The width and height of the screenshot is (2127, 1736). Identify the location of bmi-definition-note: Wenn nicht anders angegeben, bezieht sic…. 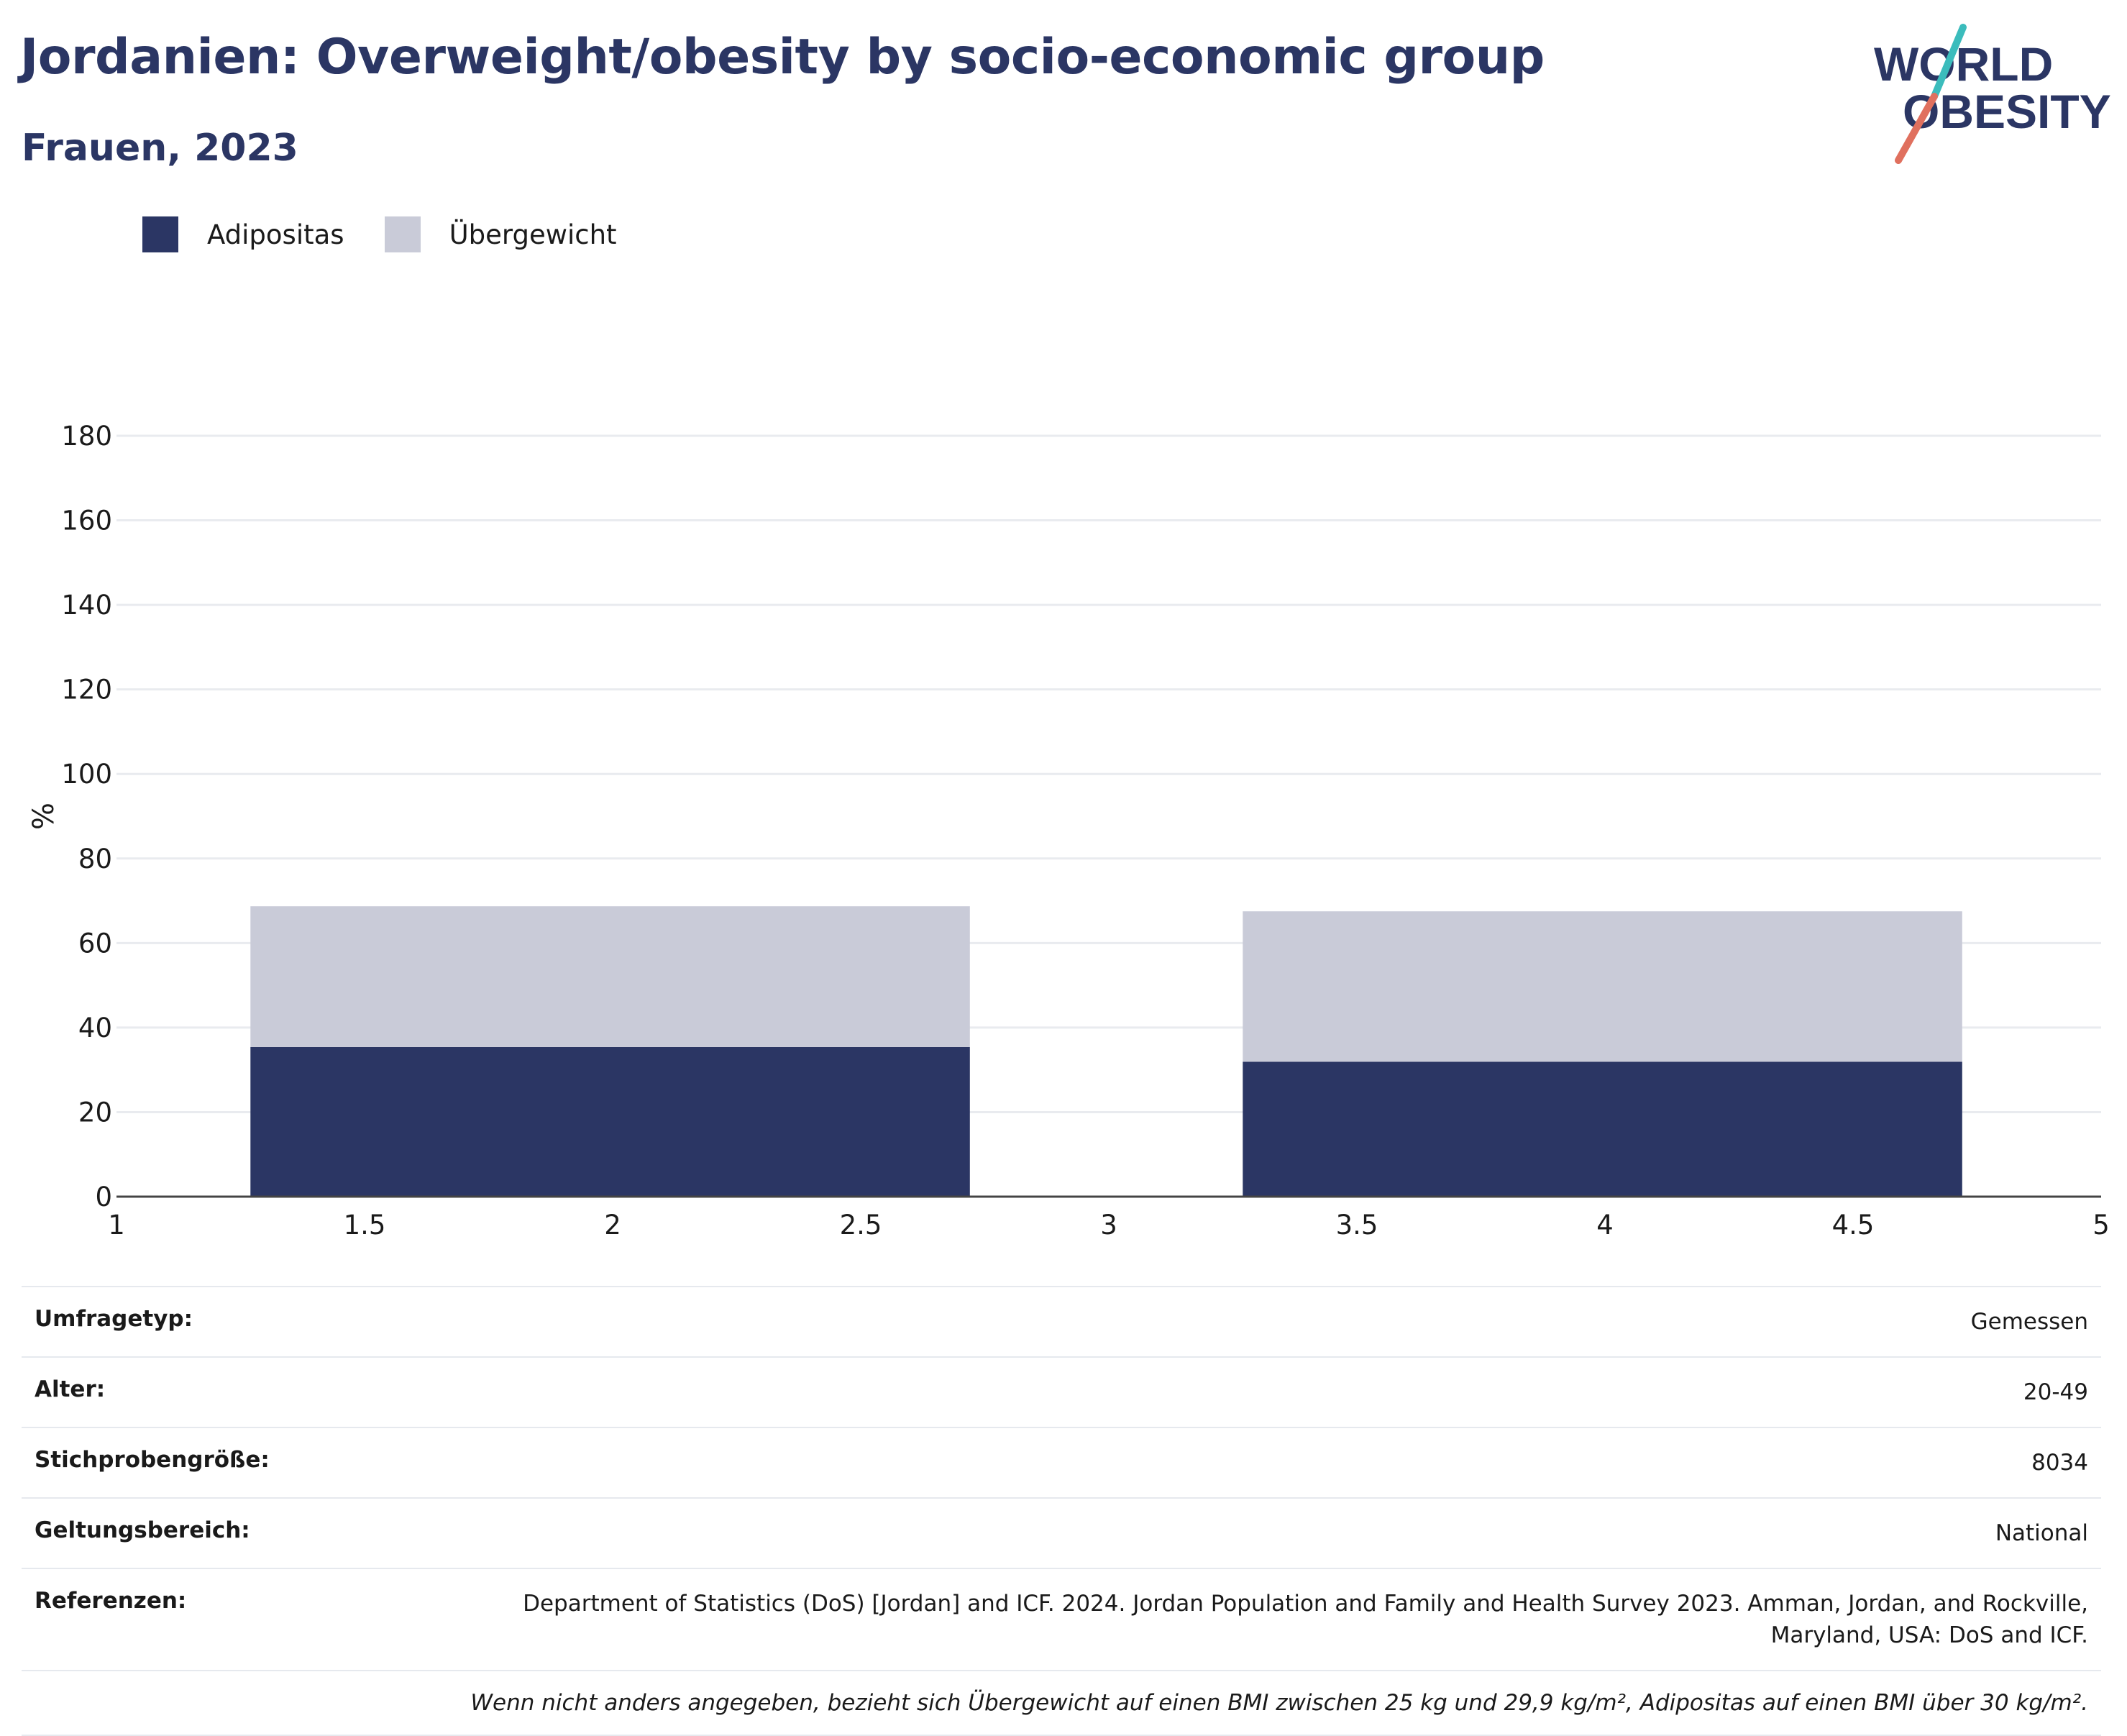
(1062, 1703).